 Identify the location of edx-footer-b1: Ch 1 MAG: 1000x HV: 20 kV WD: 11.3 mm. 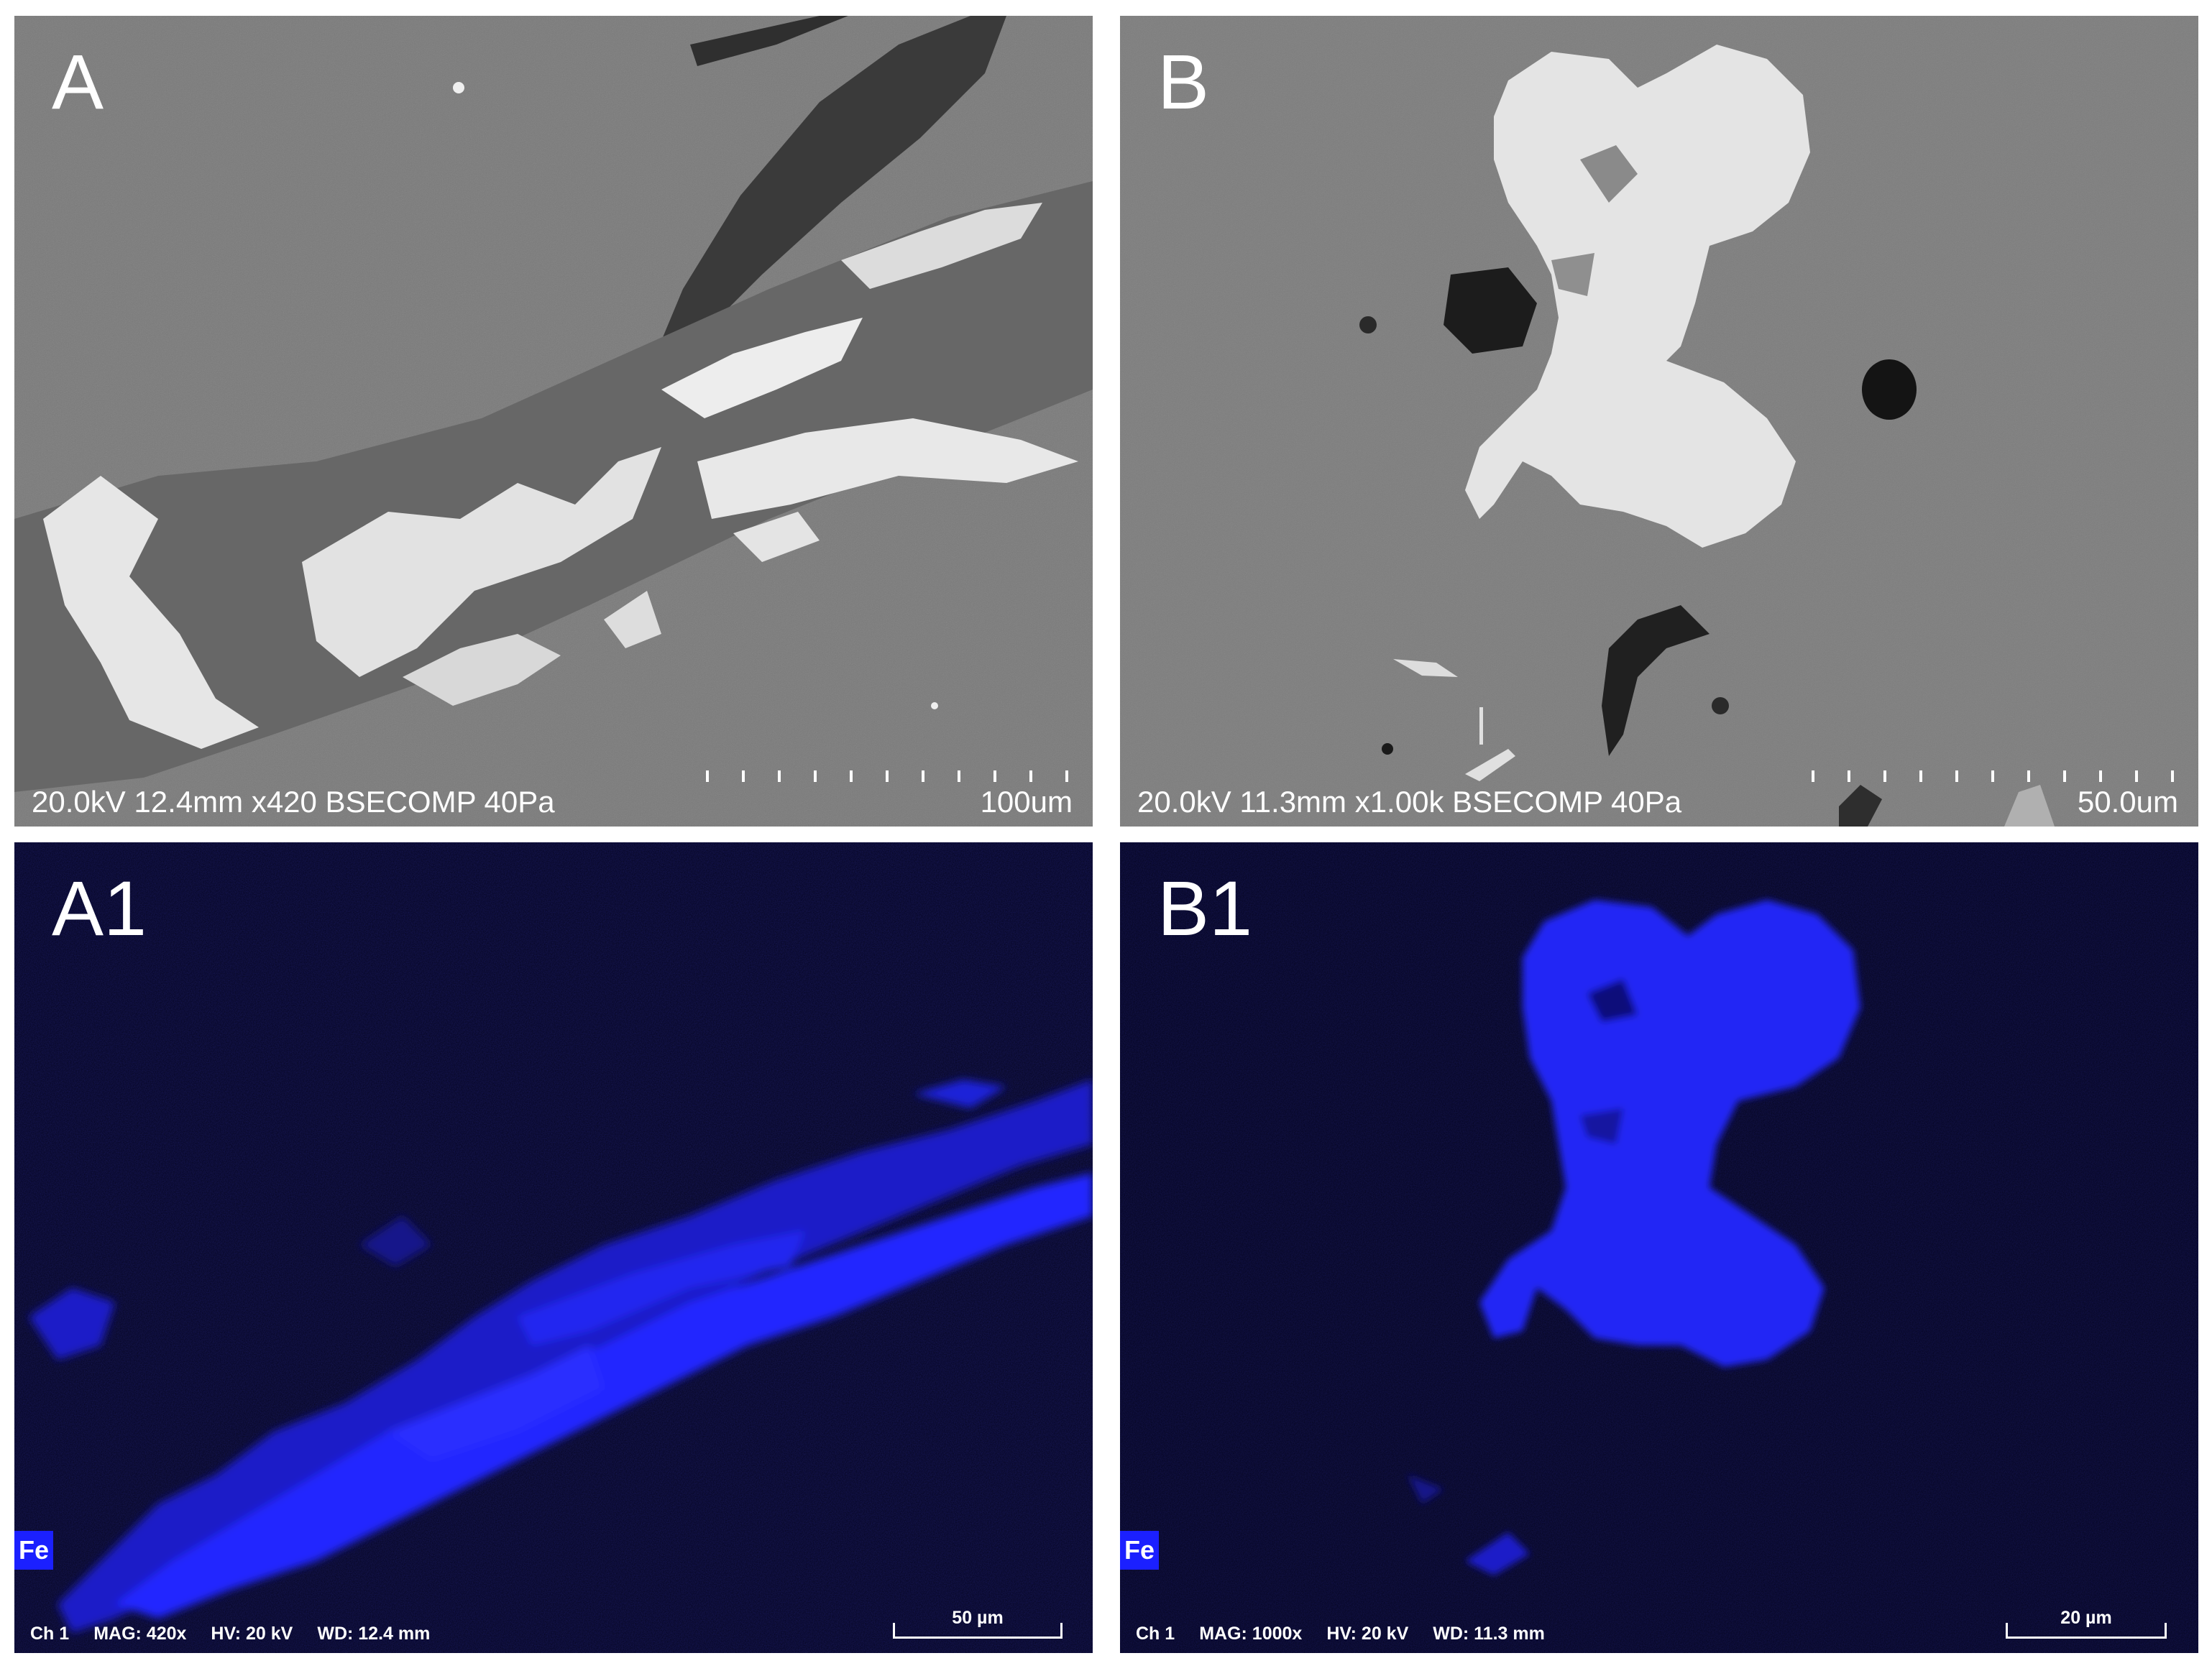
(1352, 1634).